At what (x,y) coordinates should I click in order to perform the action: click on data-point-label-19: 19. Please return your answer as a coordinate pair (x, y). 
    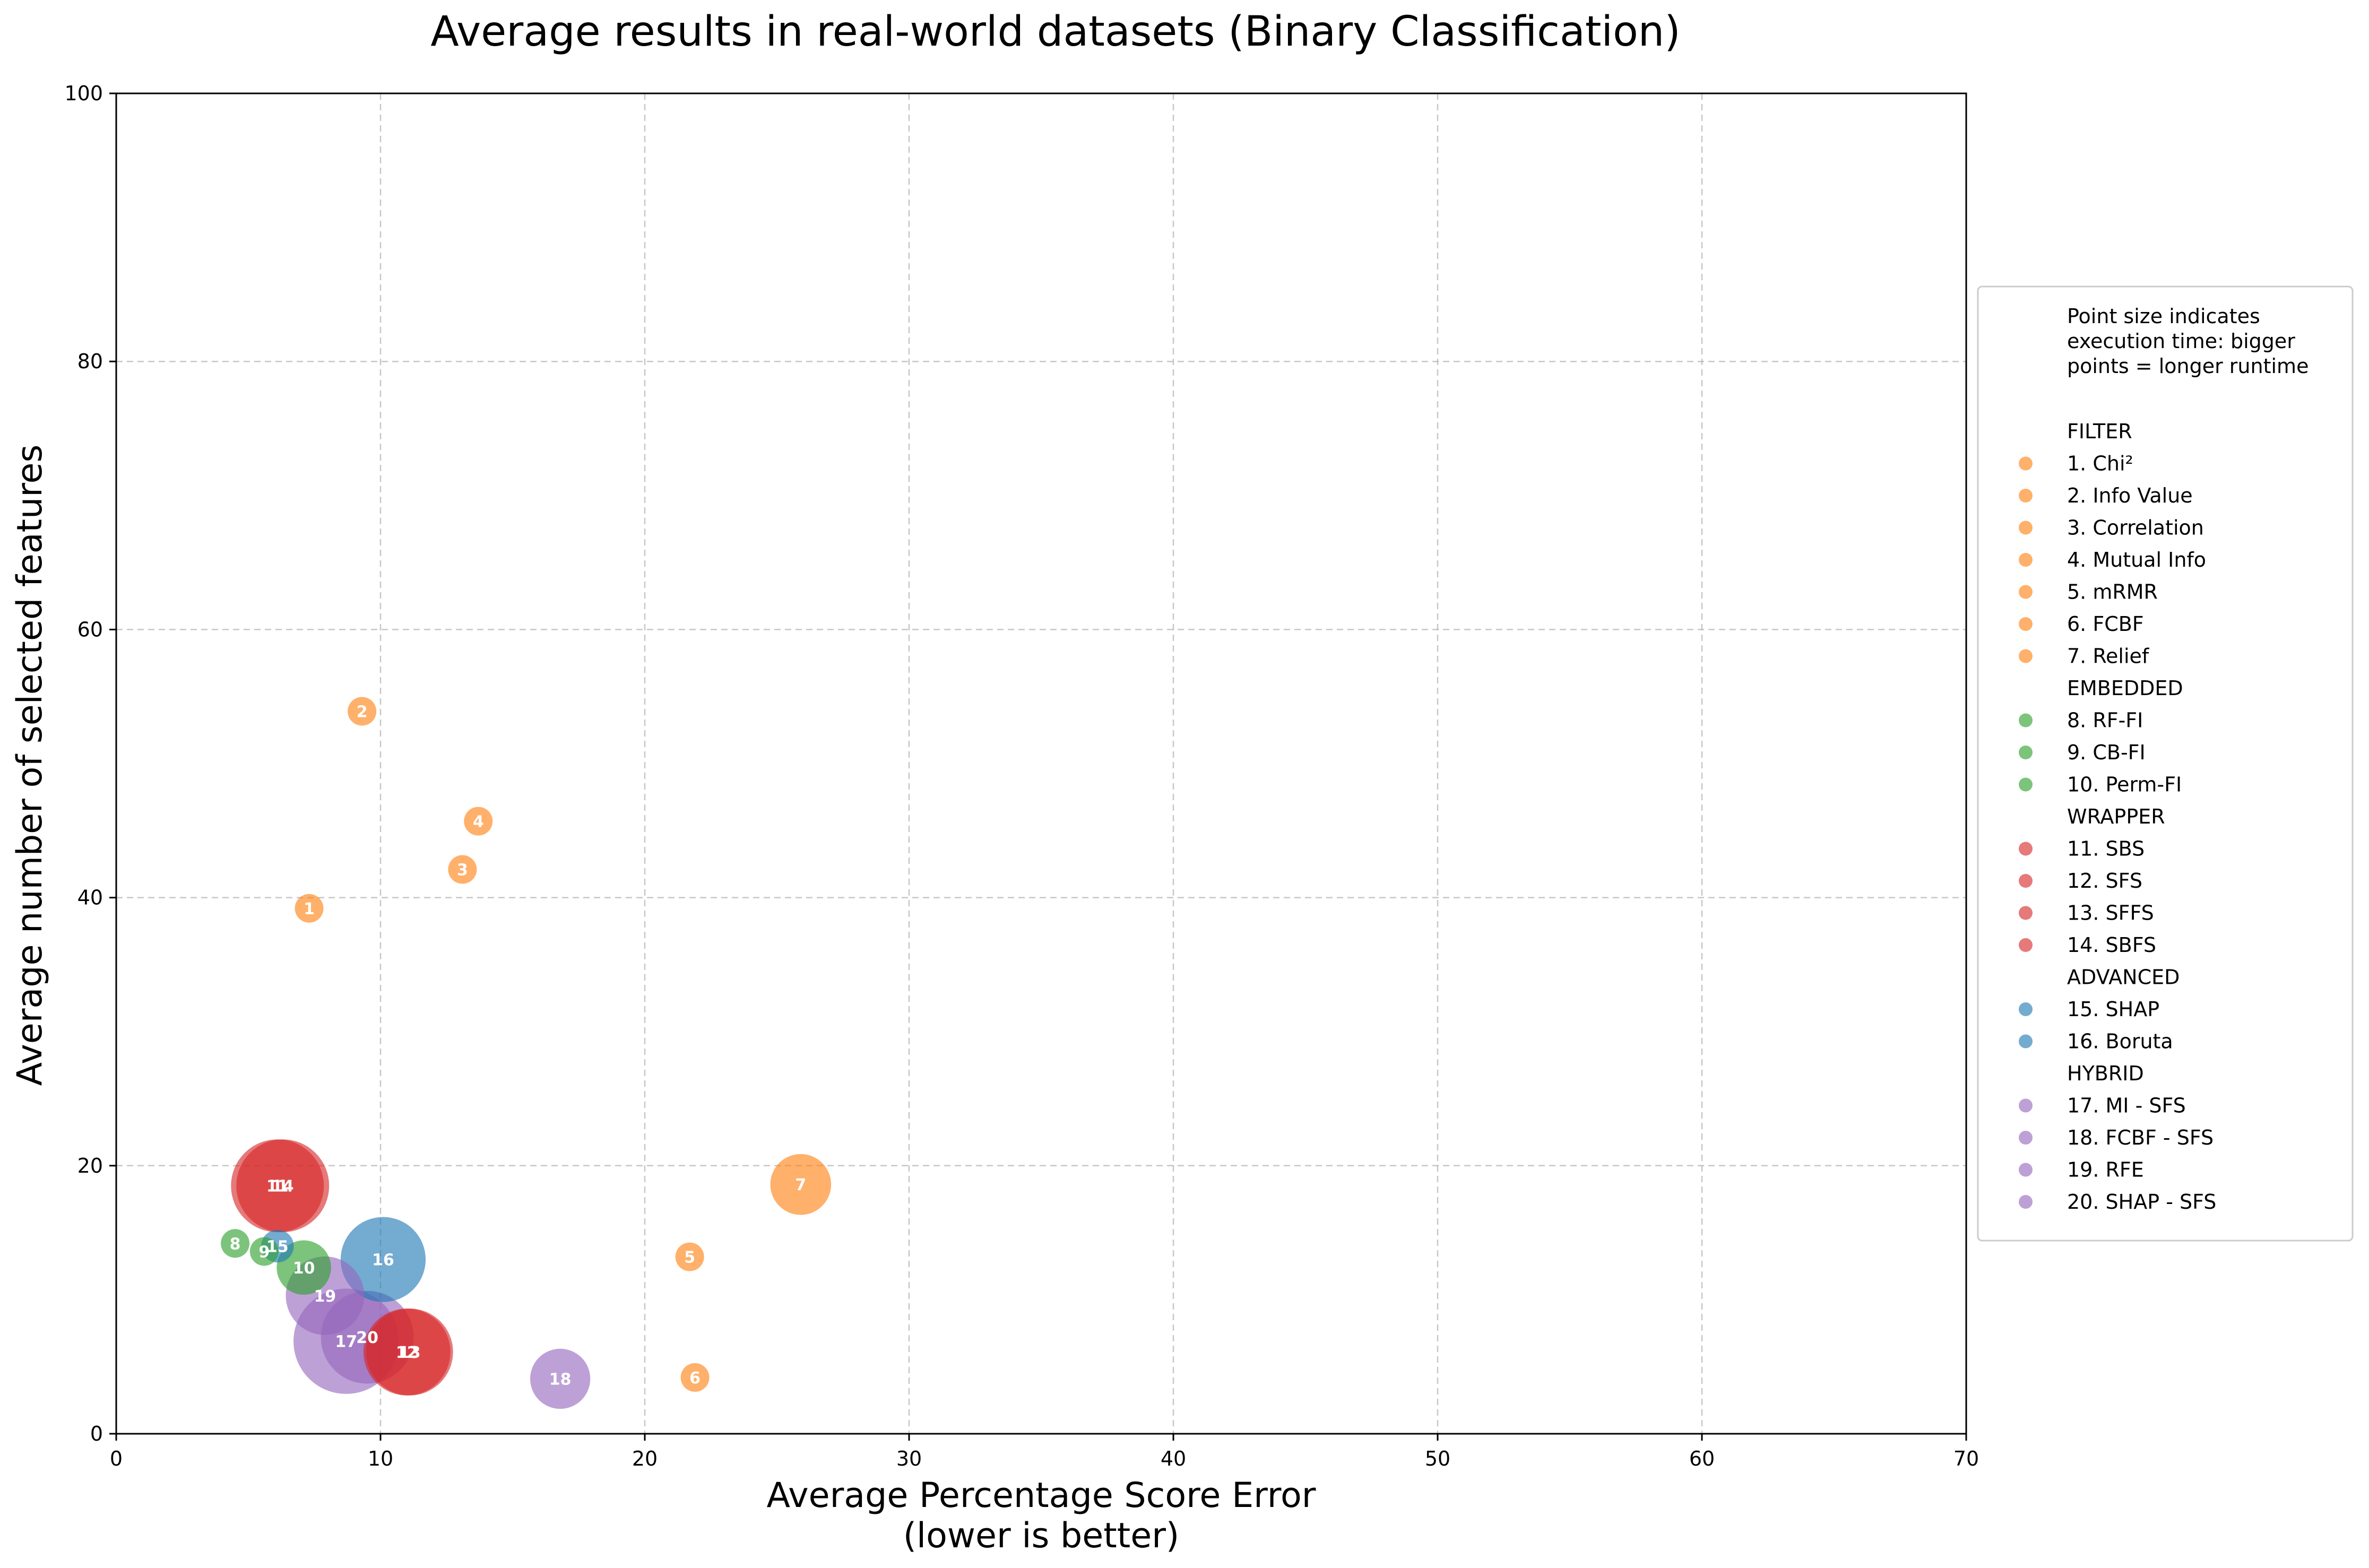
    Looking at the image, I should click on (325, 1296).